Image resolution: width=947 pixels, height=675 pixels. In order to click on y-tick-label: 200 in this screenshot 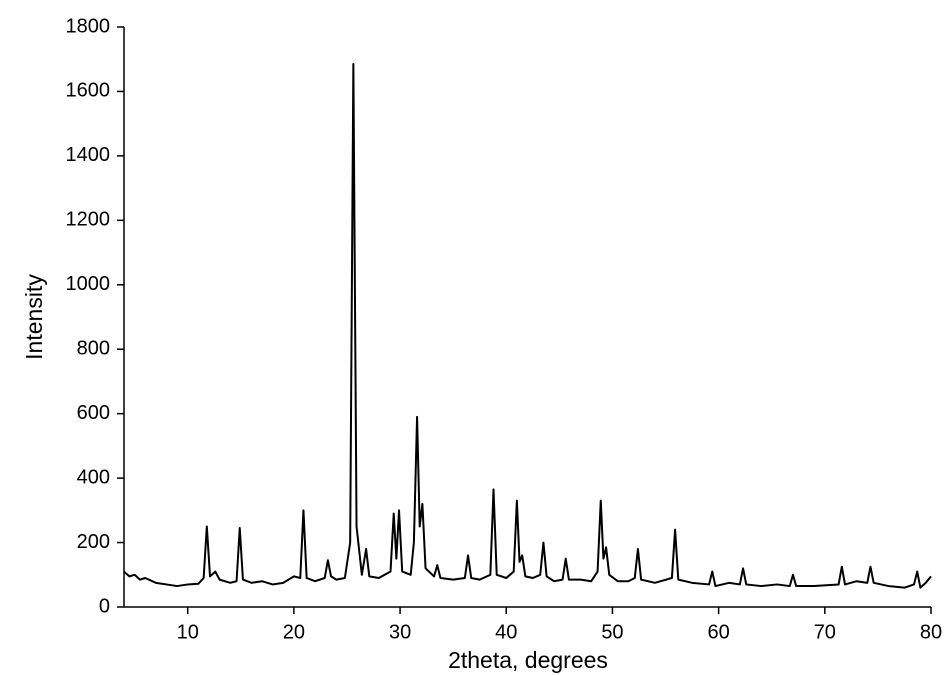, I will do `click(93, 542)`.